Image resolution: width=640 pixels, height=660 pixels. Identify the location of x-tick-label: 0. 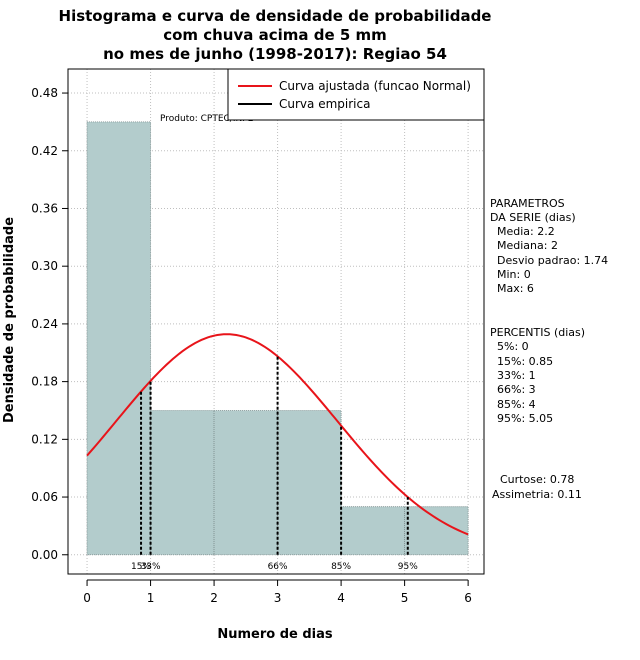
(87, 598).